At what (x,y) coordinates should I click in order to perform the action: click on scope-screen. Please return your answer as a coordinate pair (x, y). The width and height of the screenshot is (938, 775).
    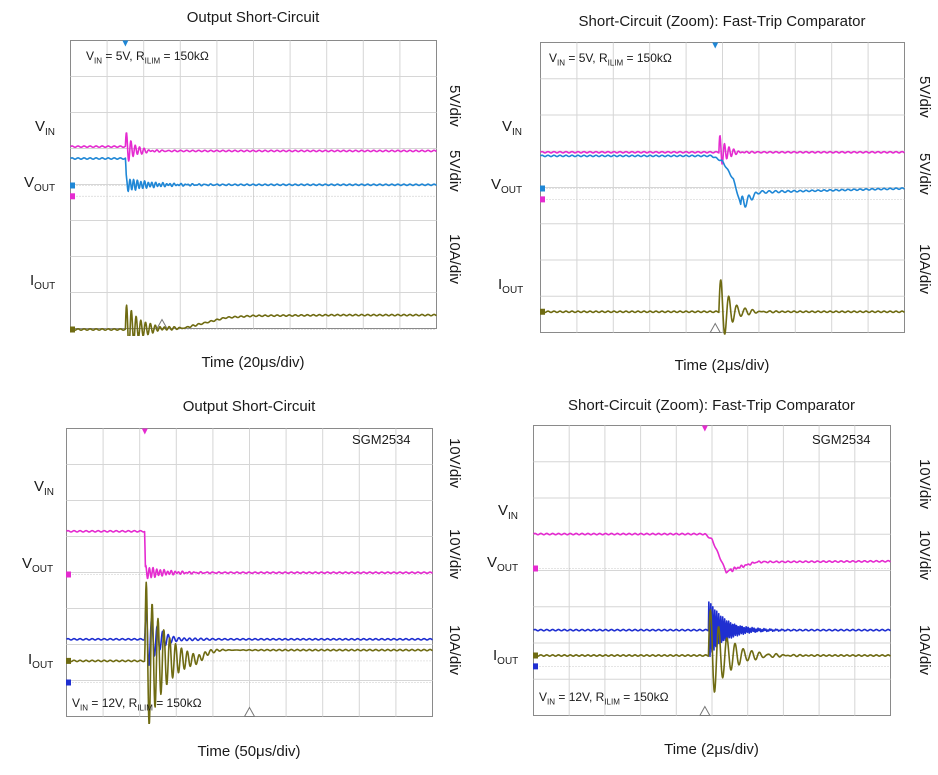
    Looking at the image, I should click on (715, 574).